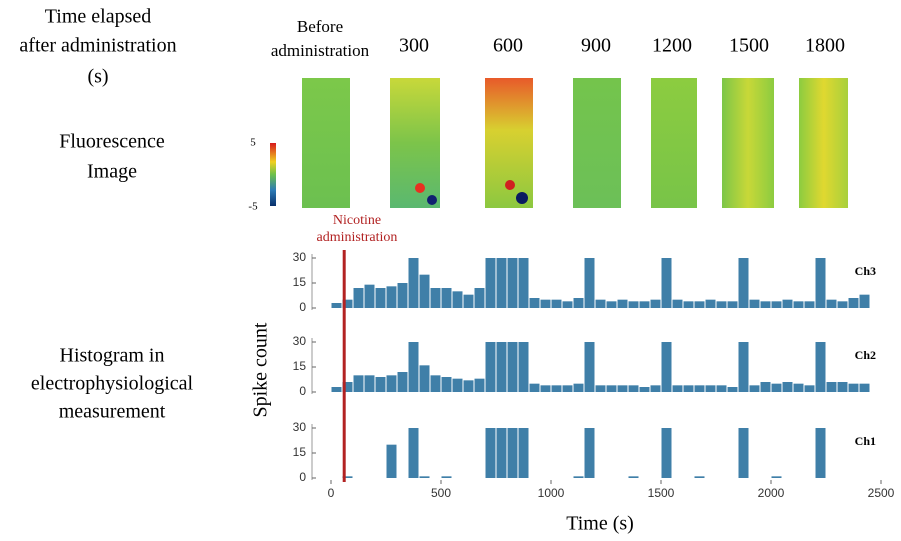 This screenshot has width=901, height=541. Describe the element at coordinates (881, 493) in the screenshot. I see `x-tick-label: 2500` at that location.